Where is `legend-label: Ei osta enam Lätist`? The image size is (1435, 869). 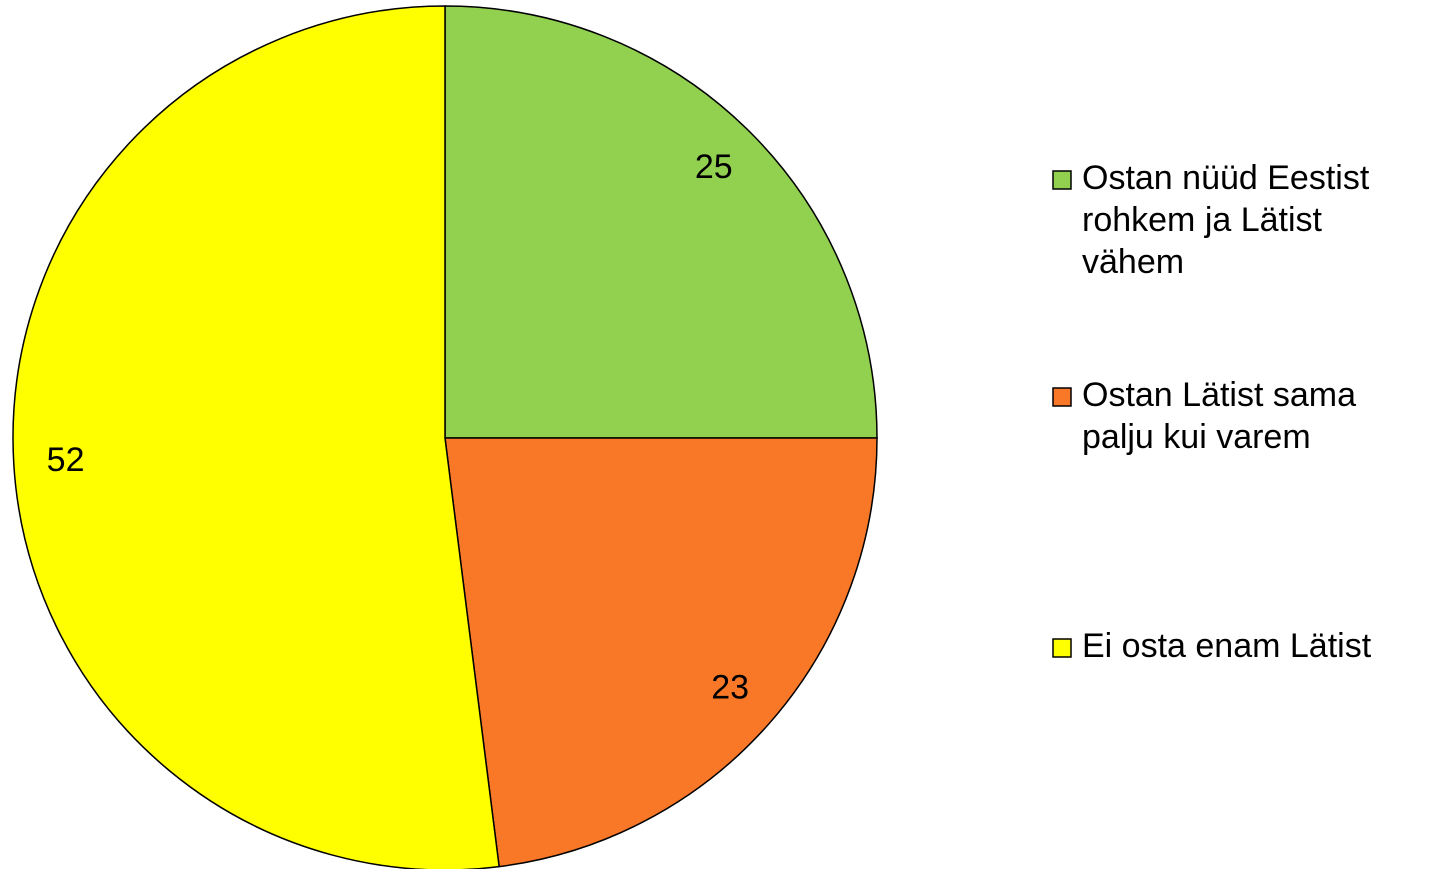 legend-label: Ei osta enam Lätist is located at coordinates (1227, 646).